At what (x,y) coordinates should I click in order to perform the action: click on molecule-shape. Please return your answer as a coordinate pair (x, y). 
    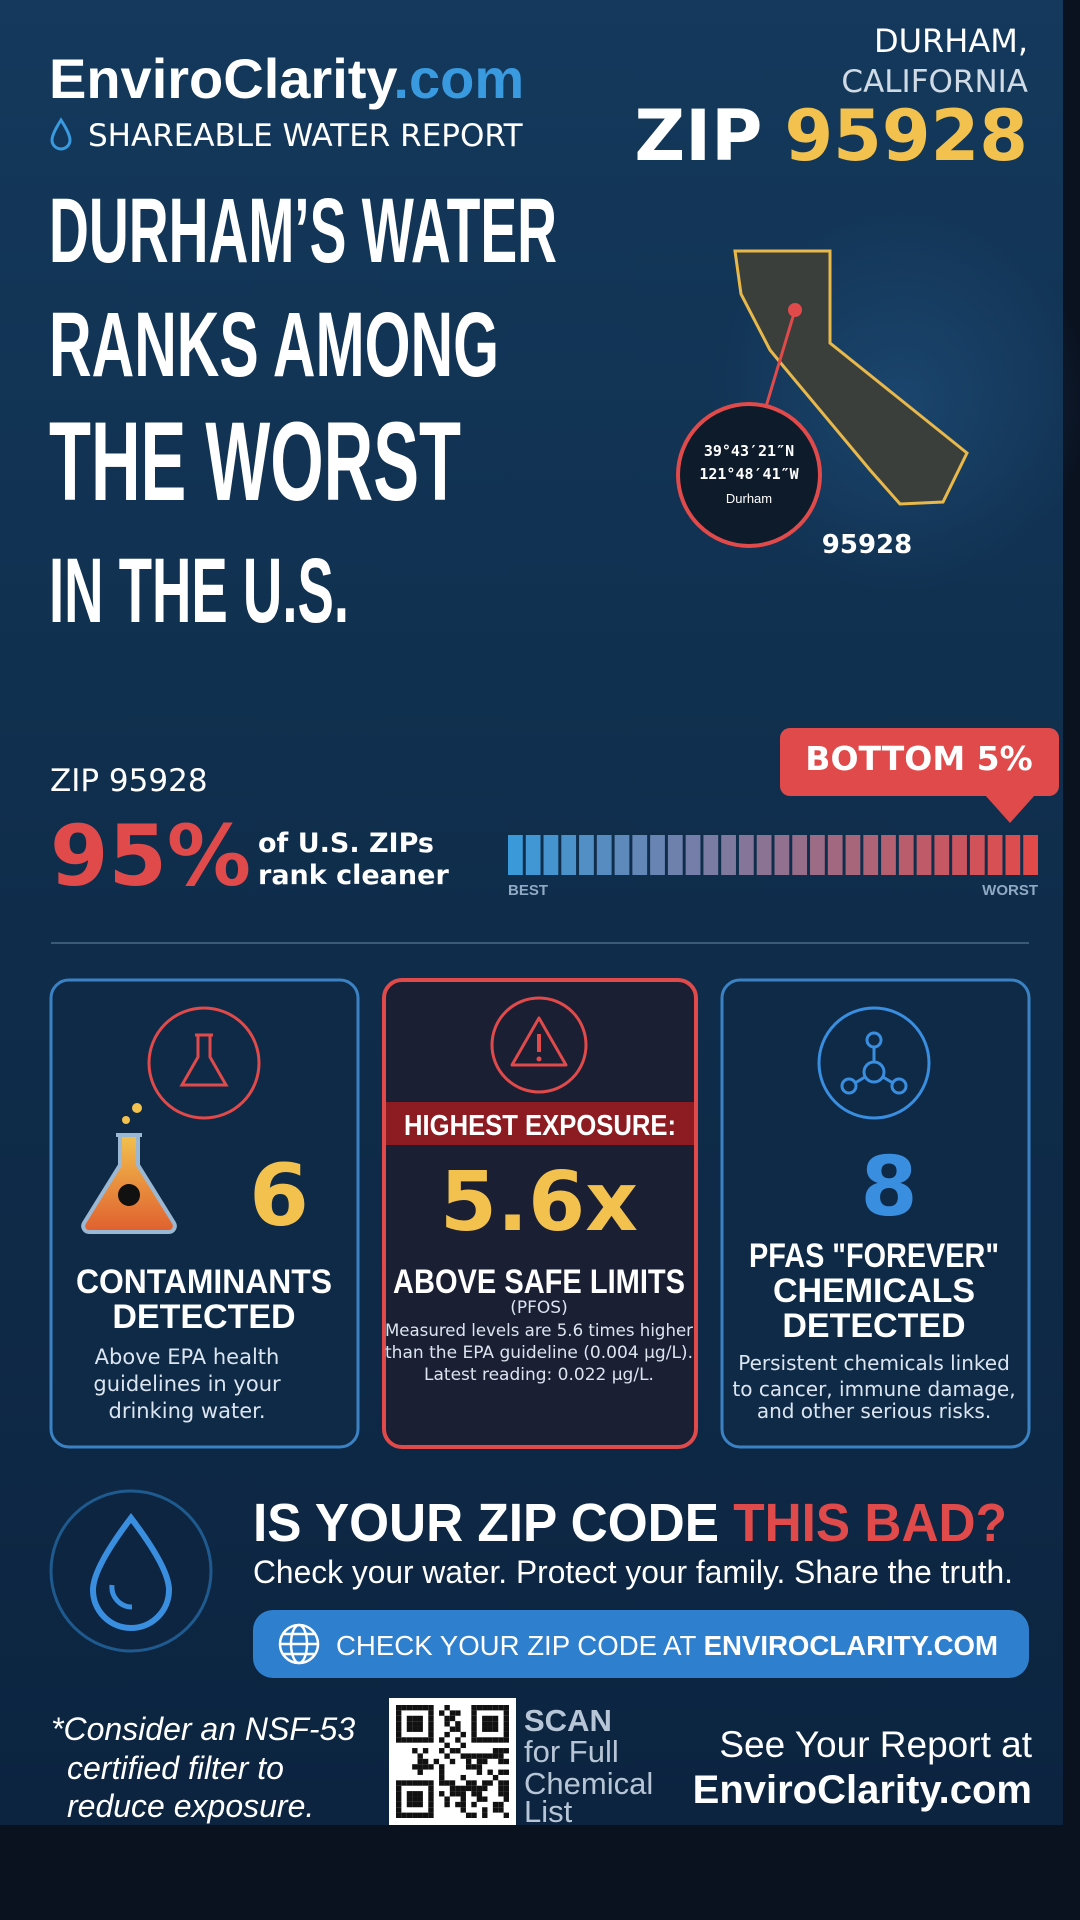
    Looking at the image, I should click on (874, 1063).